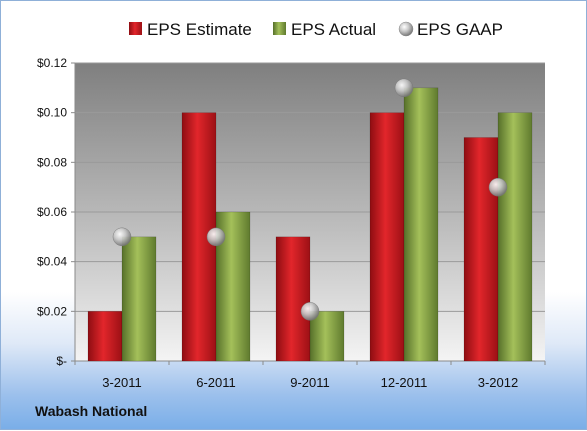 The height and width of the screenshot is (431, 587). I want to click on x-category-label: 9-2011, so click(310, 382).